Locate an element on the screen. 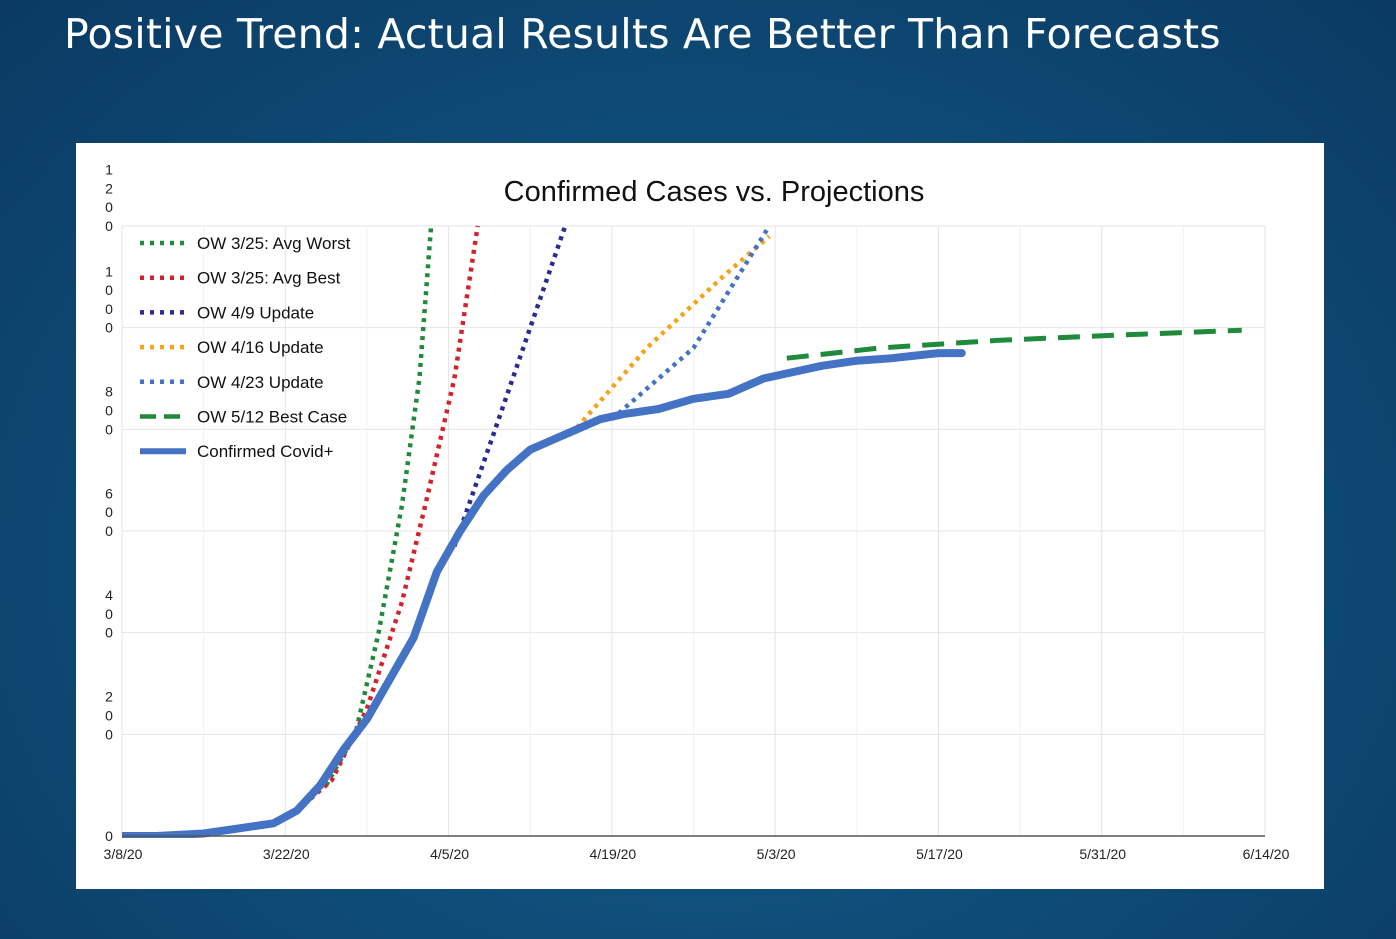  x-tick-label: 4/19/20 is located at coordinates (612, 854).